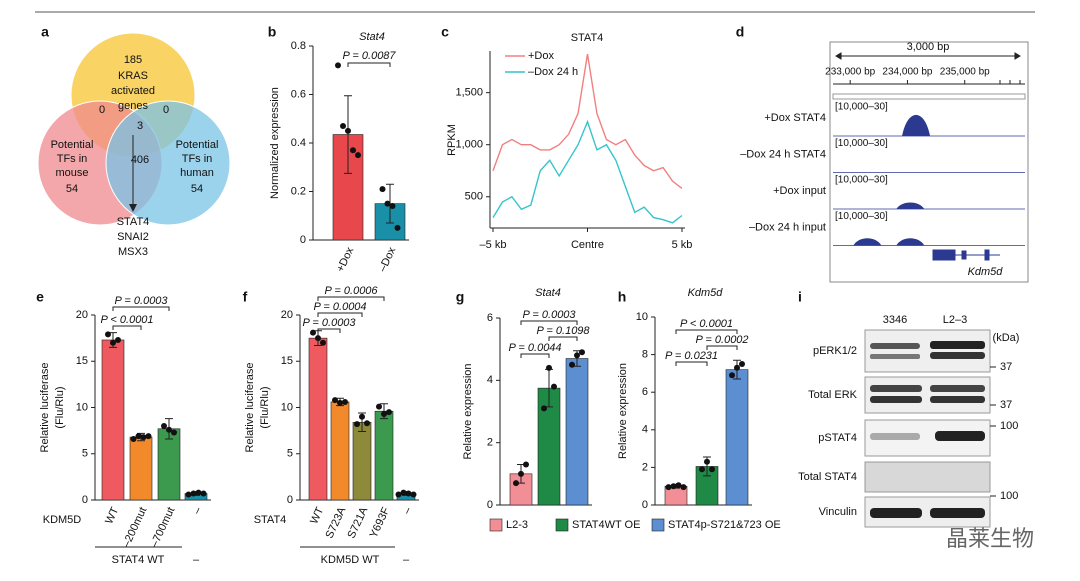  Describe the element at coordinates (795, 118) in the screenshot. I see `track-label: +Dox STAT4` at that location.